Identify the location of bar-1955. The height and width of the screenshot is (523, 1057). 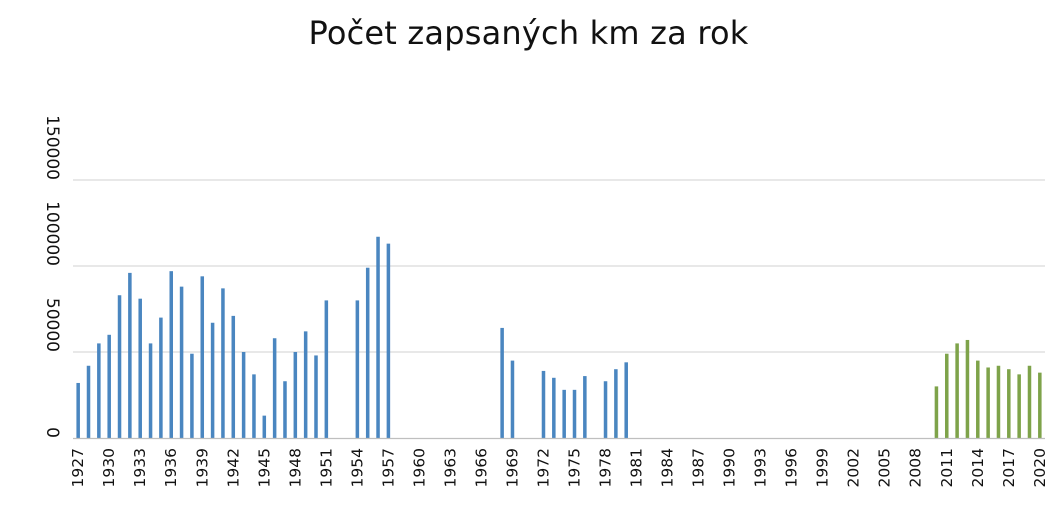
(367, 352).